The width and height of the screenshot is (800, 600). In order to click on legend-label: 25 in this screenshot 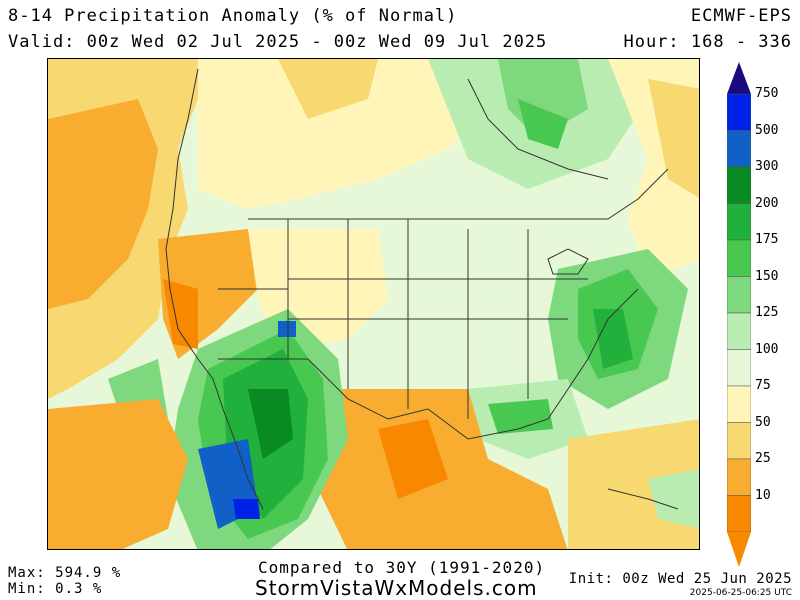, I will do `click(763, 458)`.